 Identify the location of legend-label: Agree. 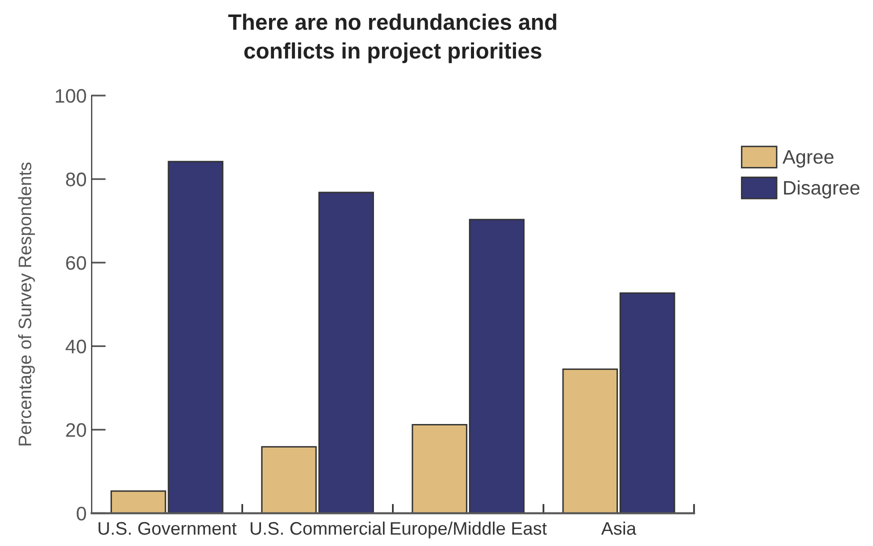
(808, 159).